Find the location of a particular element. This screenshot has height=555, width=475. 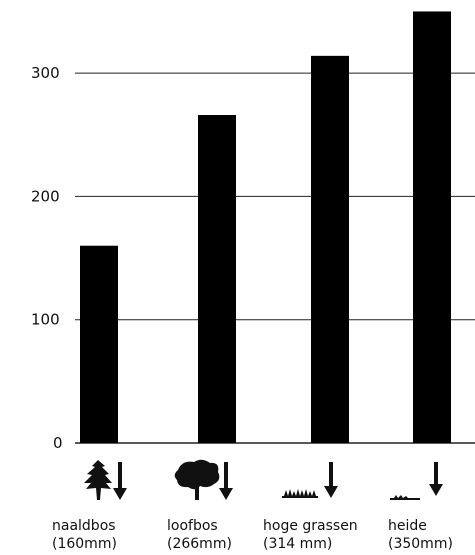

category-label-heide: heide (350mm) is located at coordinates (420, 535).